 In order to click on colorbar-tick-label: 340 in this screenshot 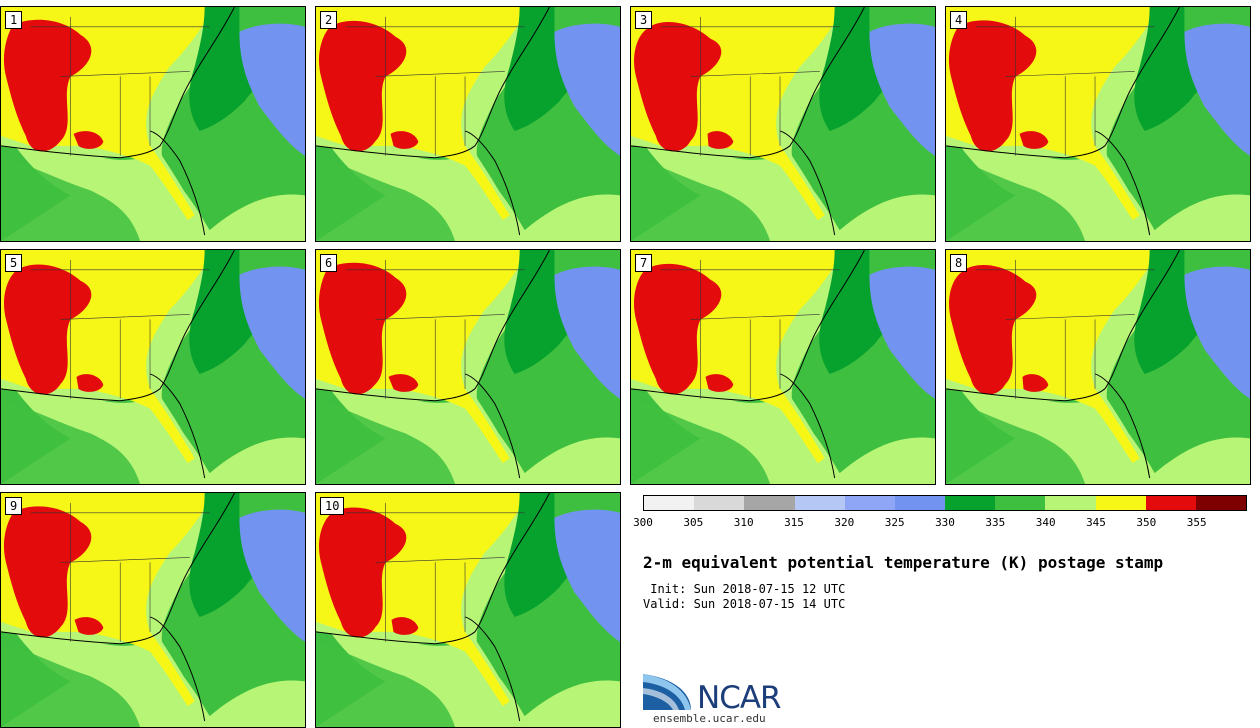, I will do `click(1045, 522)`.